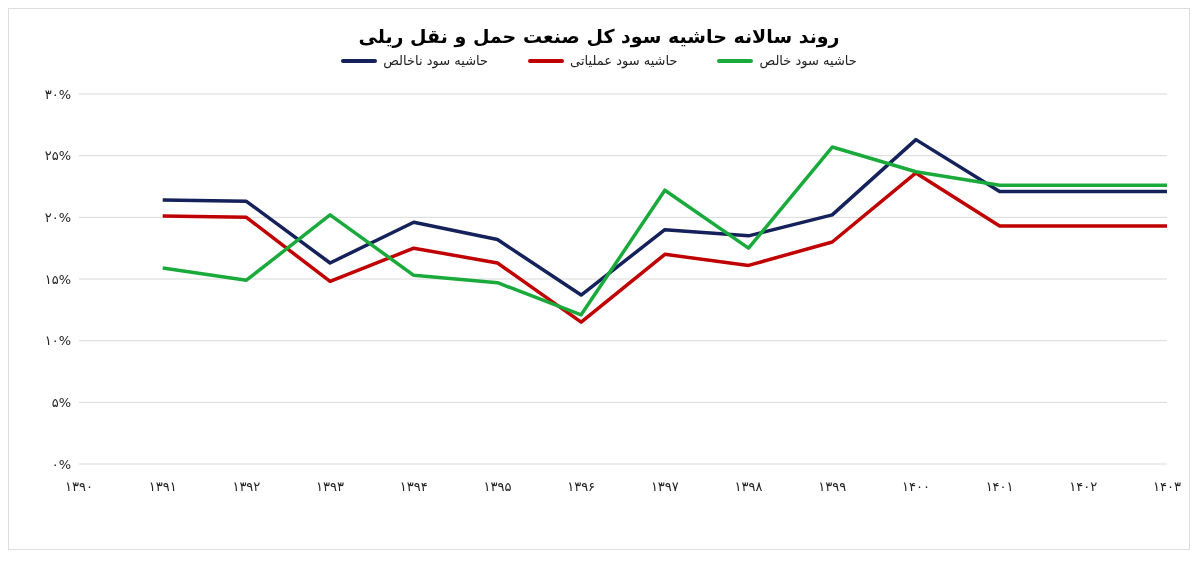 The height and width of the screenshot is (561, 1200). Describe the element at coordinates (57, 94) in the screenshot. I see `y-tick-label: ۳۰%` at that location.